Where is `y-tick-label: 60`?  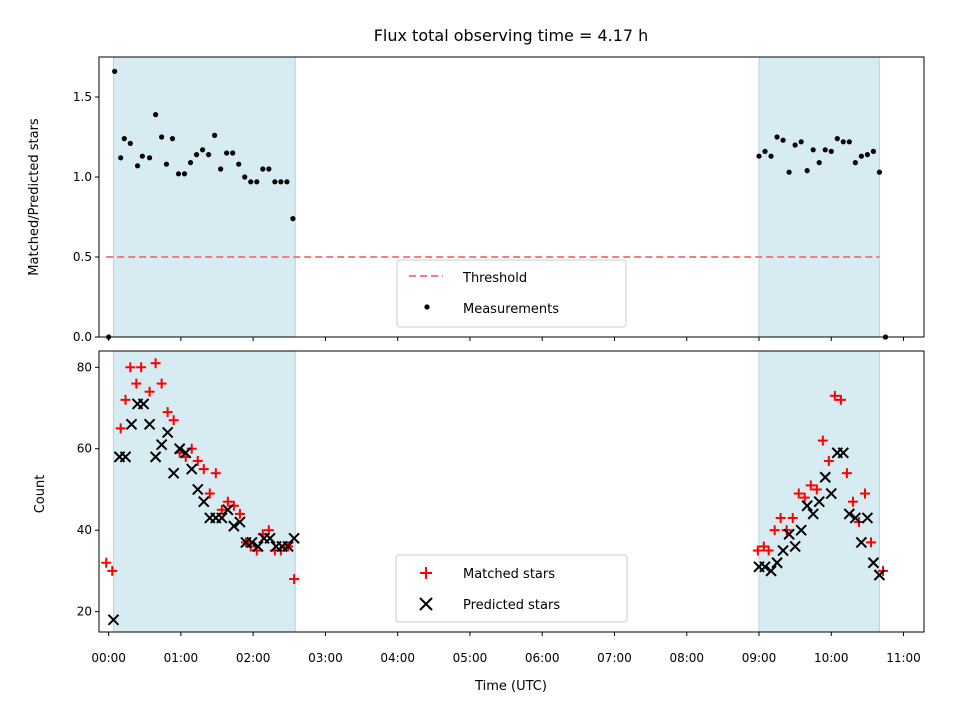 y-tick-label: 60 is located at coordinates (84, 449).